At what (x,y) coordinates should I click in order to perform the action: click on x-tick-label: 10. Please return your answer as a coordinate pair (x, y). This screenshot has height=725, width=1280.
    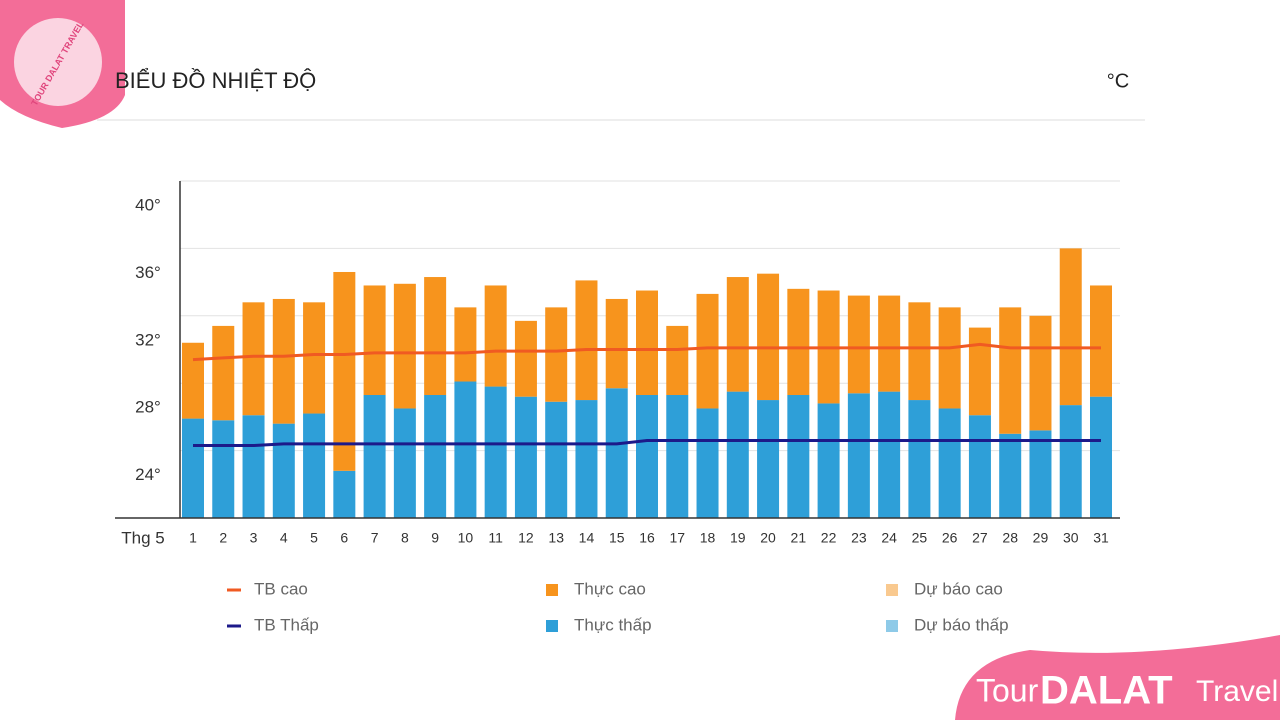
    Looking at the image, I should click on (466, 538).